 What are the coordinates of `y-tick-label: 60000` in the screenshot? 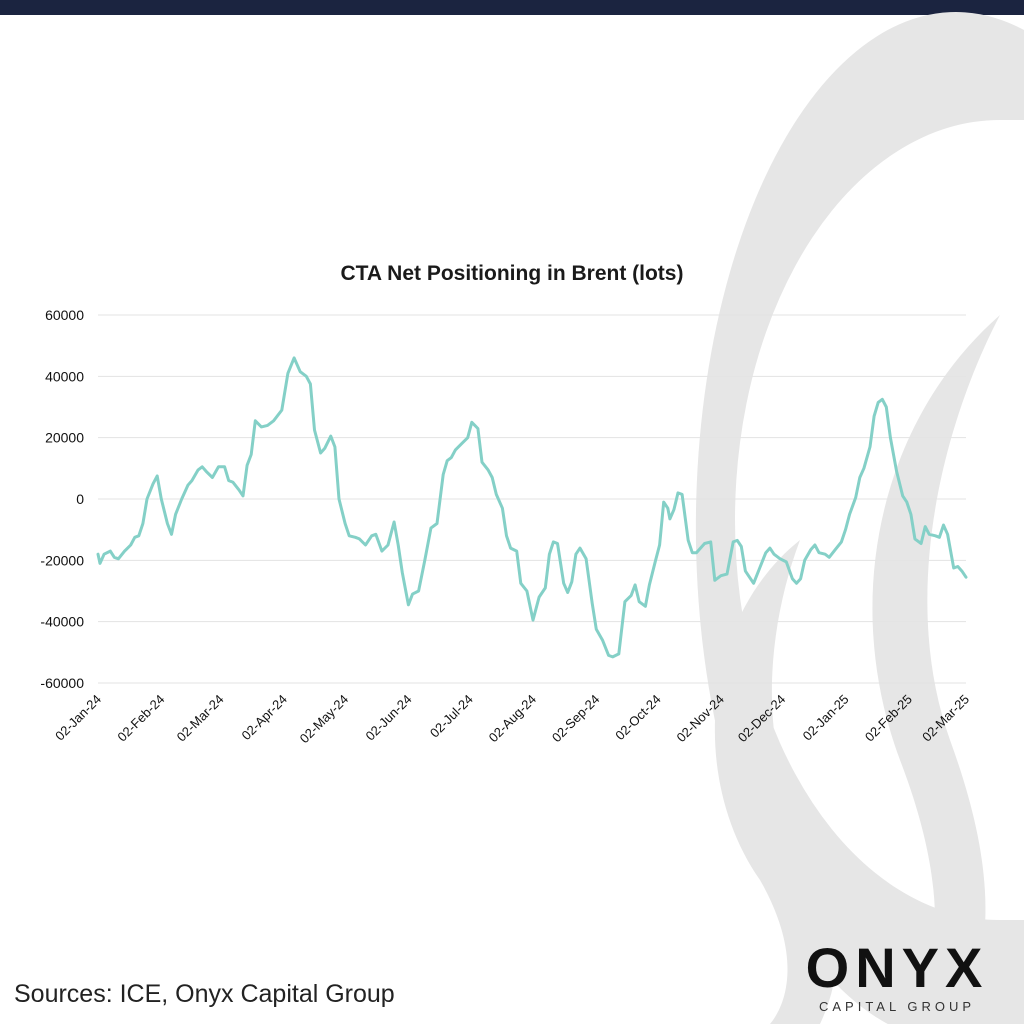 It's located at (64, 315).